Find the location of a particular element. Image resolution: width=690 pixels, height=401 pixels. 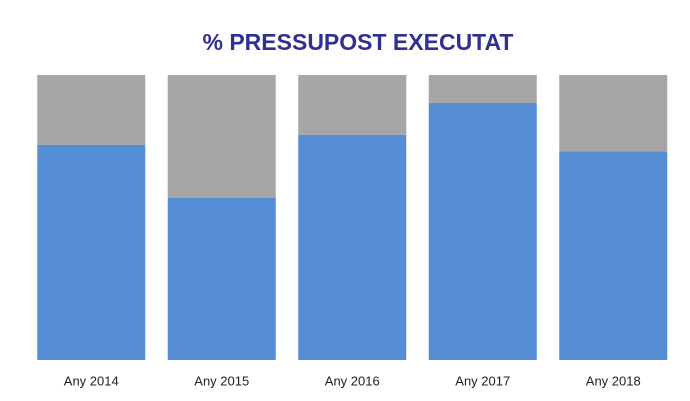

x-tick-label: Any 2015 is located at coordinates (221, 380).